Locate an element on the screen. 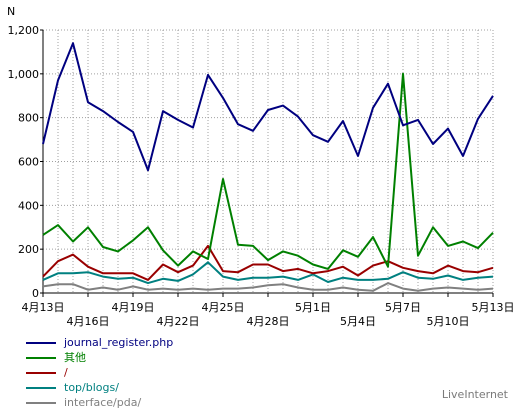 The image size is (520, 410). y-tick-label: 1,000 is located at coordinates (24, 74).